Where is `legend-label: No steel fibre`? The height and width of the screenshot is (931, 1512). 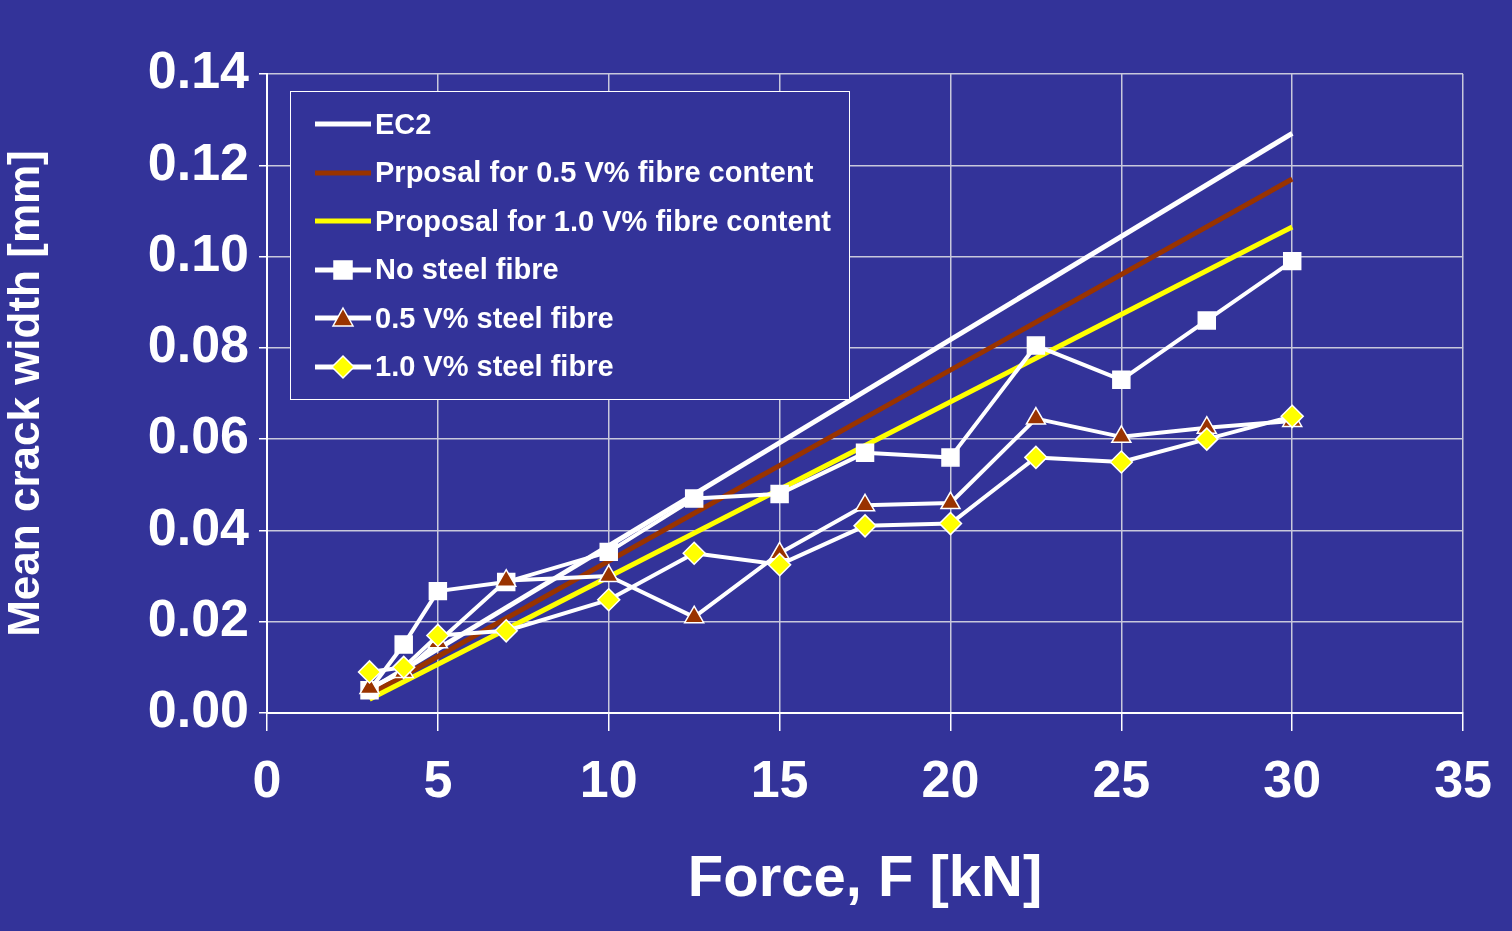
legend-label: No steel fibre is located at coordinates (467, 270).